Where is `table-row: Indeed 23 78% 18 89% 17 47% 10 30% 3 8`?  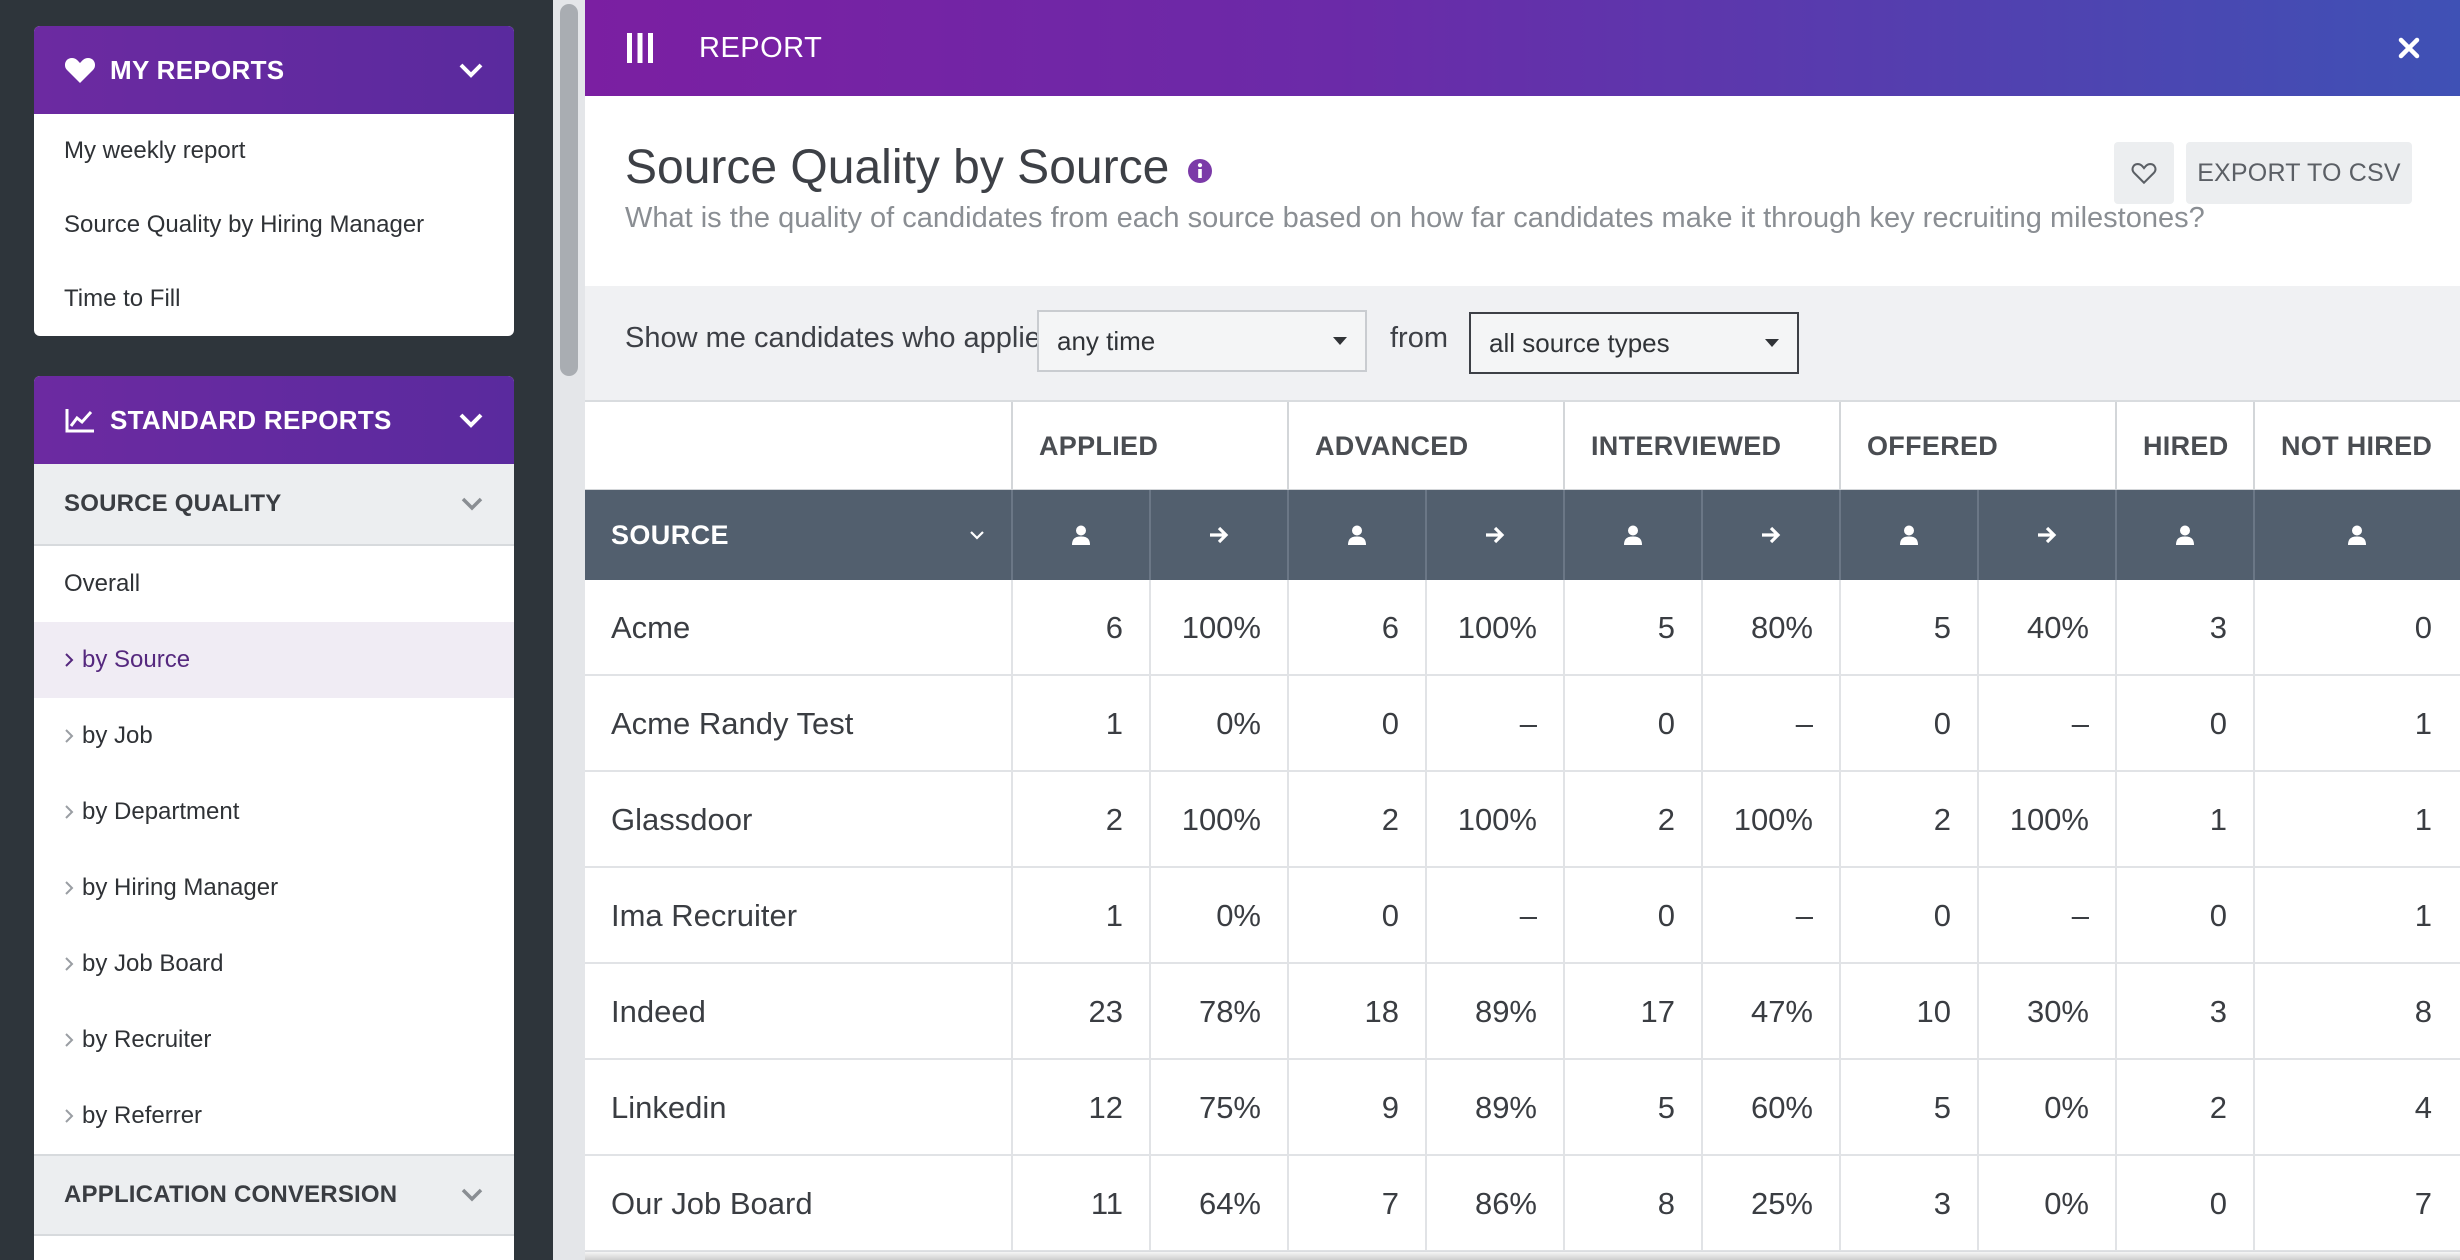
table-row: Indeed 23 78% 18 89% 17 47% 10 30% 3 8 is located at coordinates (1522, 1012).